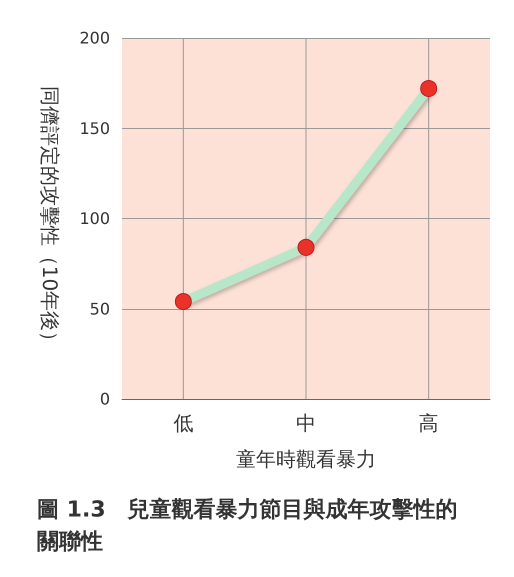 The image size is (514, 577). What do you see at coordinates (94, 218) in the screenshot?
I see `y-tick-label: 100` at bounding box center [94, 218].